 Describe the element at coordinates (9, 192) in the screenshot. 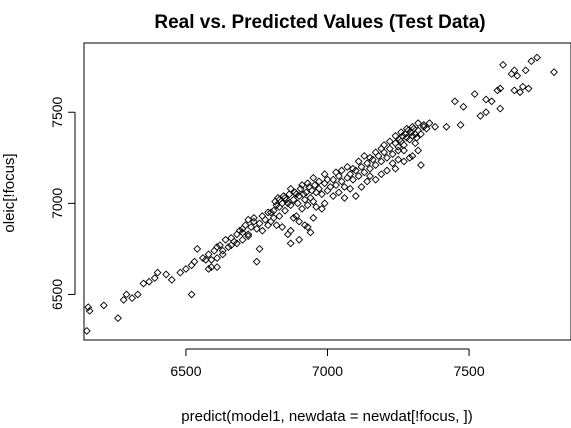

I see `y-axis-label: oleic[!focus]` at that location.